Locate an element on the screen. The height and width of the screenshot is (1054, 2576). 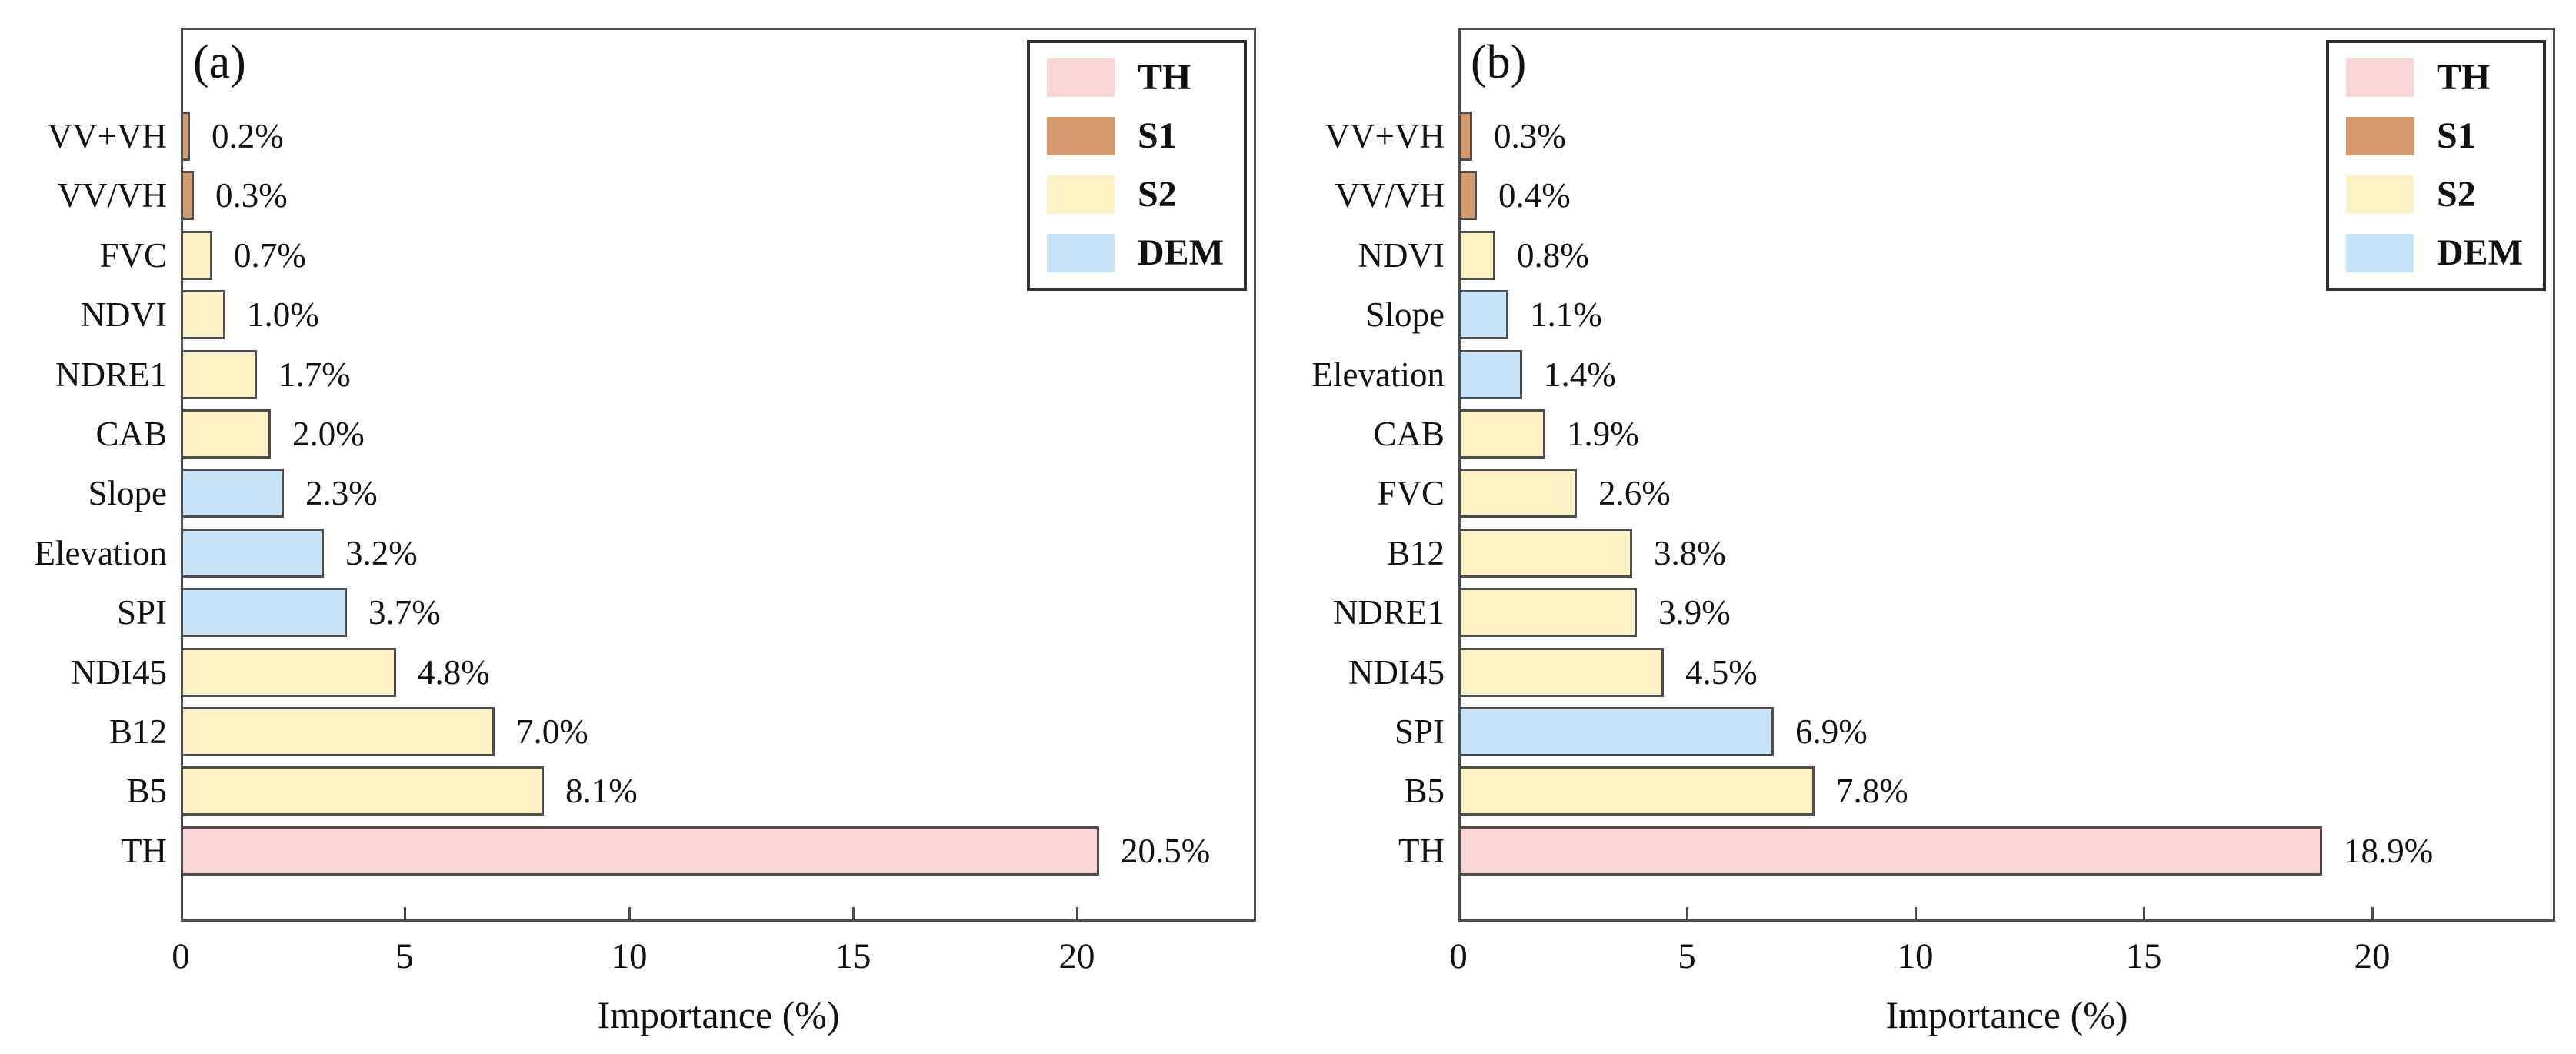
value-label: 7.8% is located at coordinates (1872, 791).